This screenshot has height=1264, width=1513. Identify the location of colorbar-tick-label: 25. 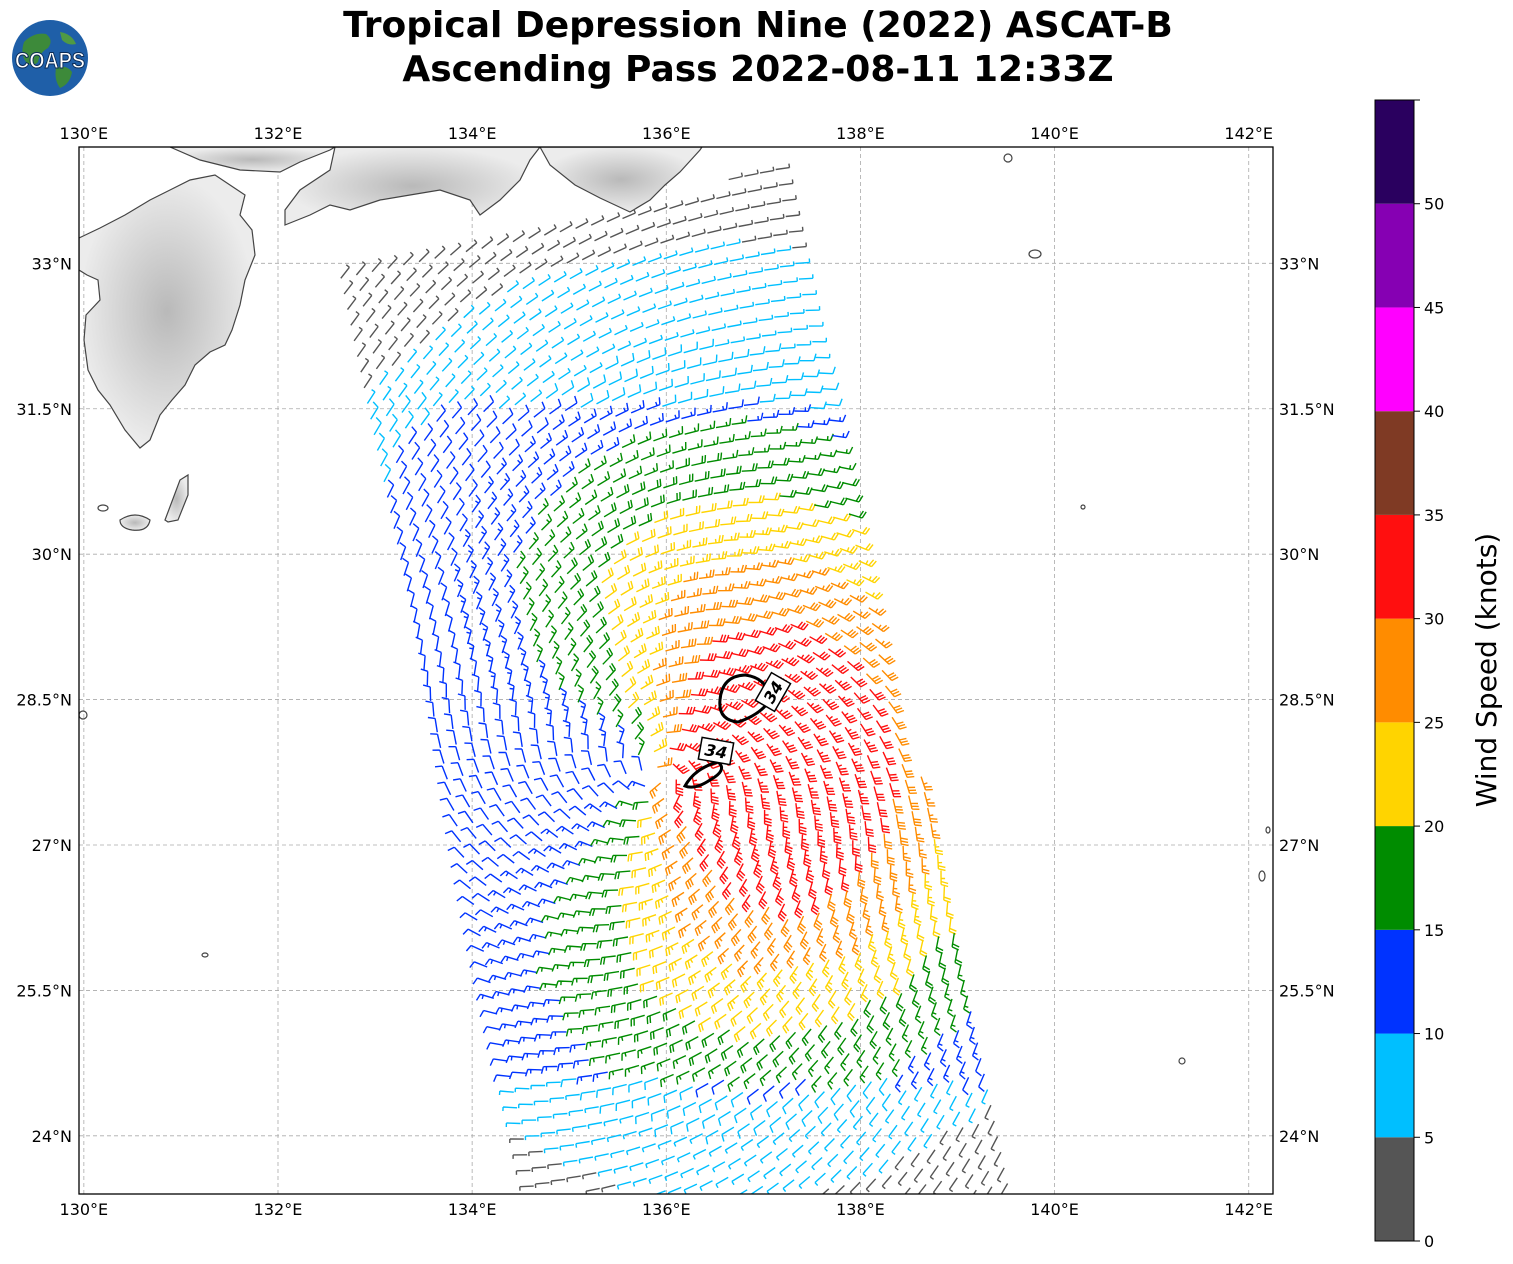
(1434, 722).